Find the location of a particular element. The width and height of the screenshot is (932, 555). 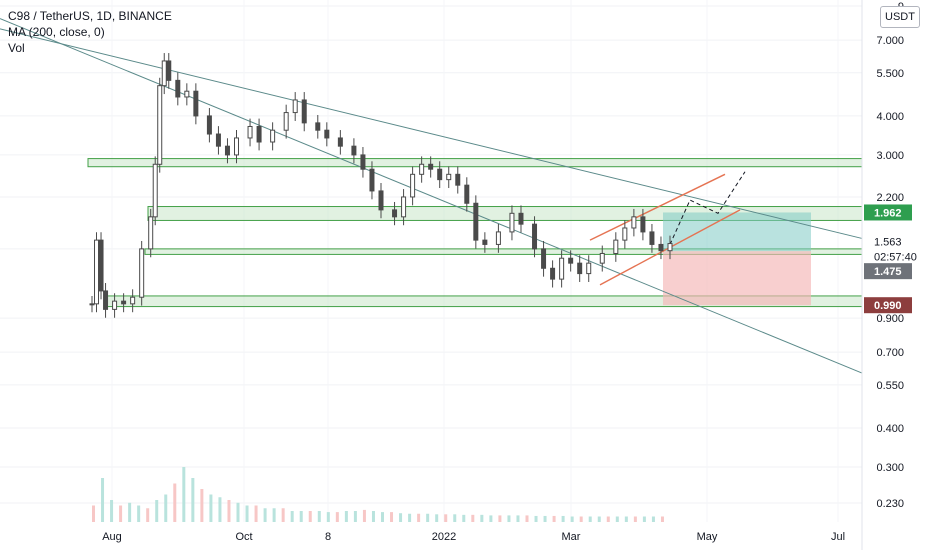

price-label: 0.990 is located at coordinates (888, 306).